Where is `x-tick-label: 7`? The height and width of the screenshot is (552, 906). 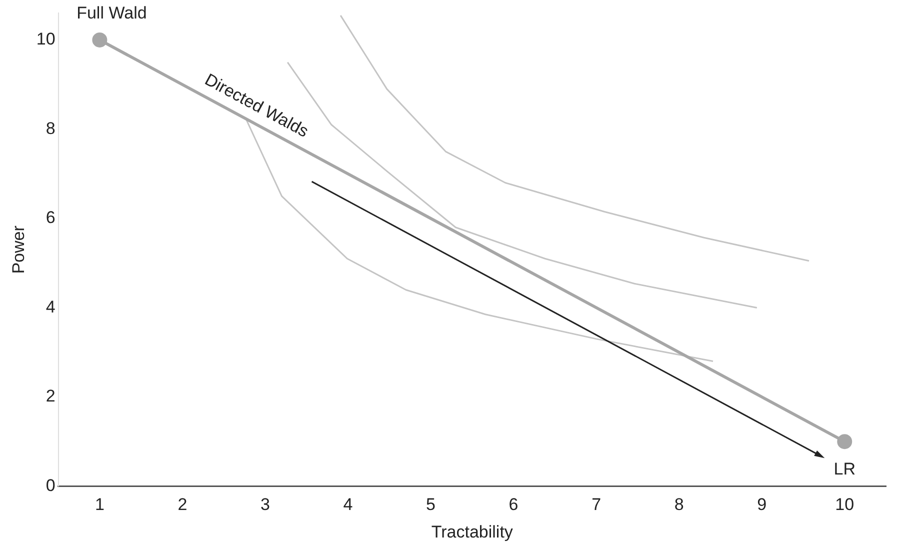 x-tick-label: 7 is located at coordinates (597, 504).